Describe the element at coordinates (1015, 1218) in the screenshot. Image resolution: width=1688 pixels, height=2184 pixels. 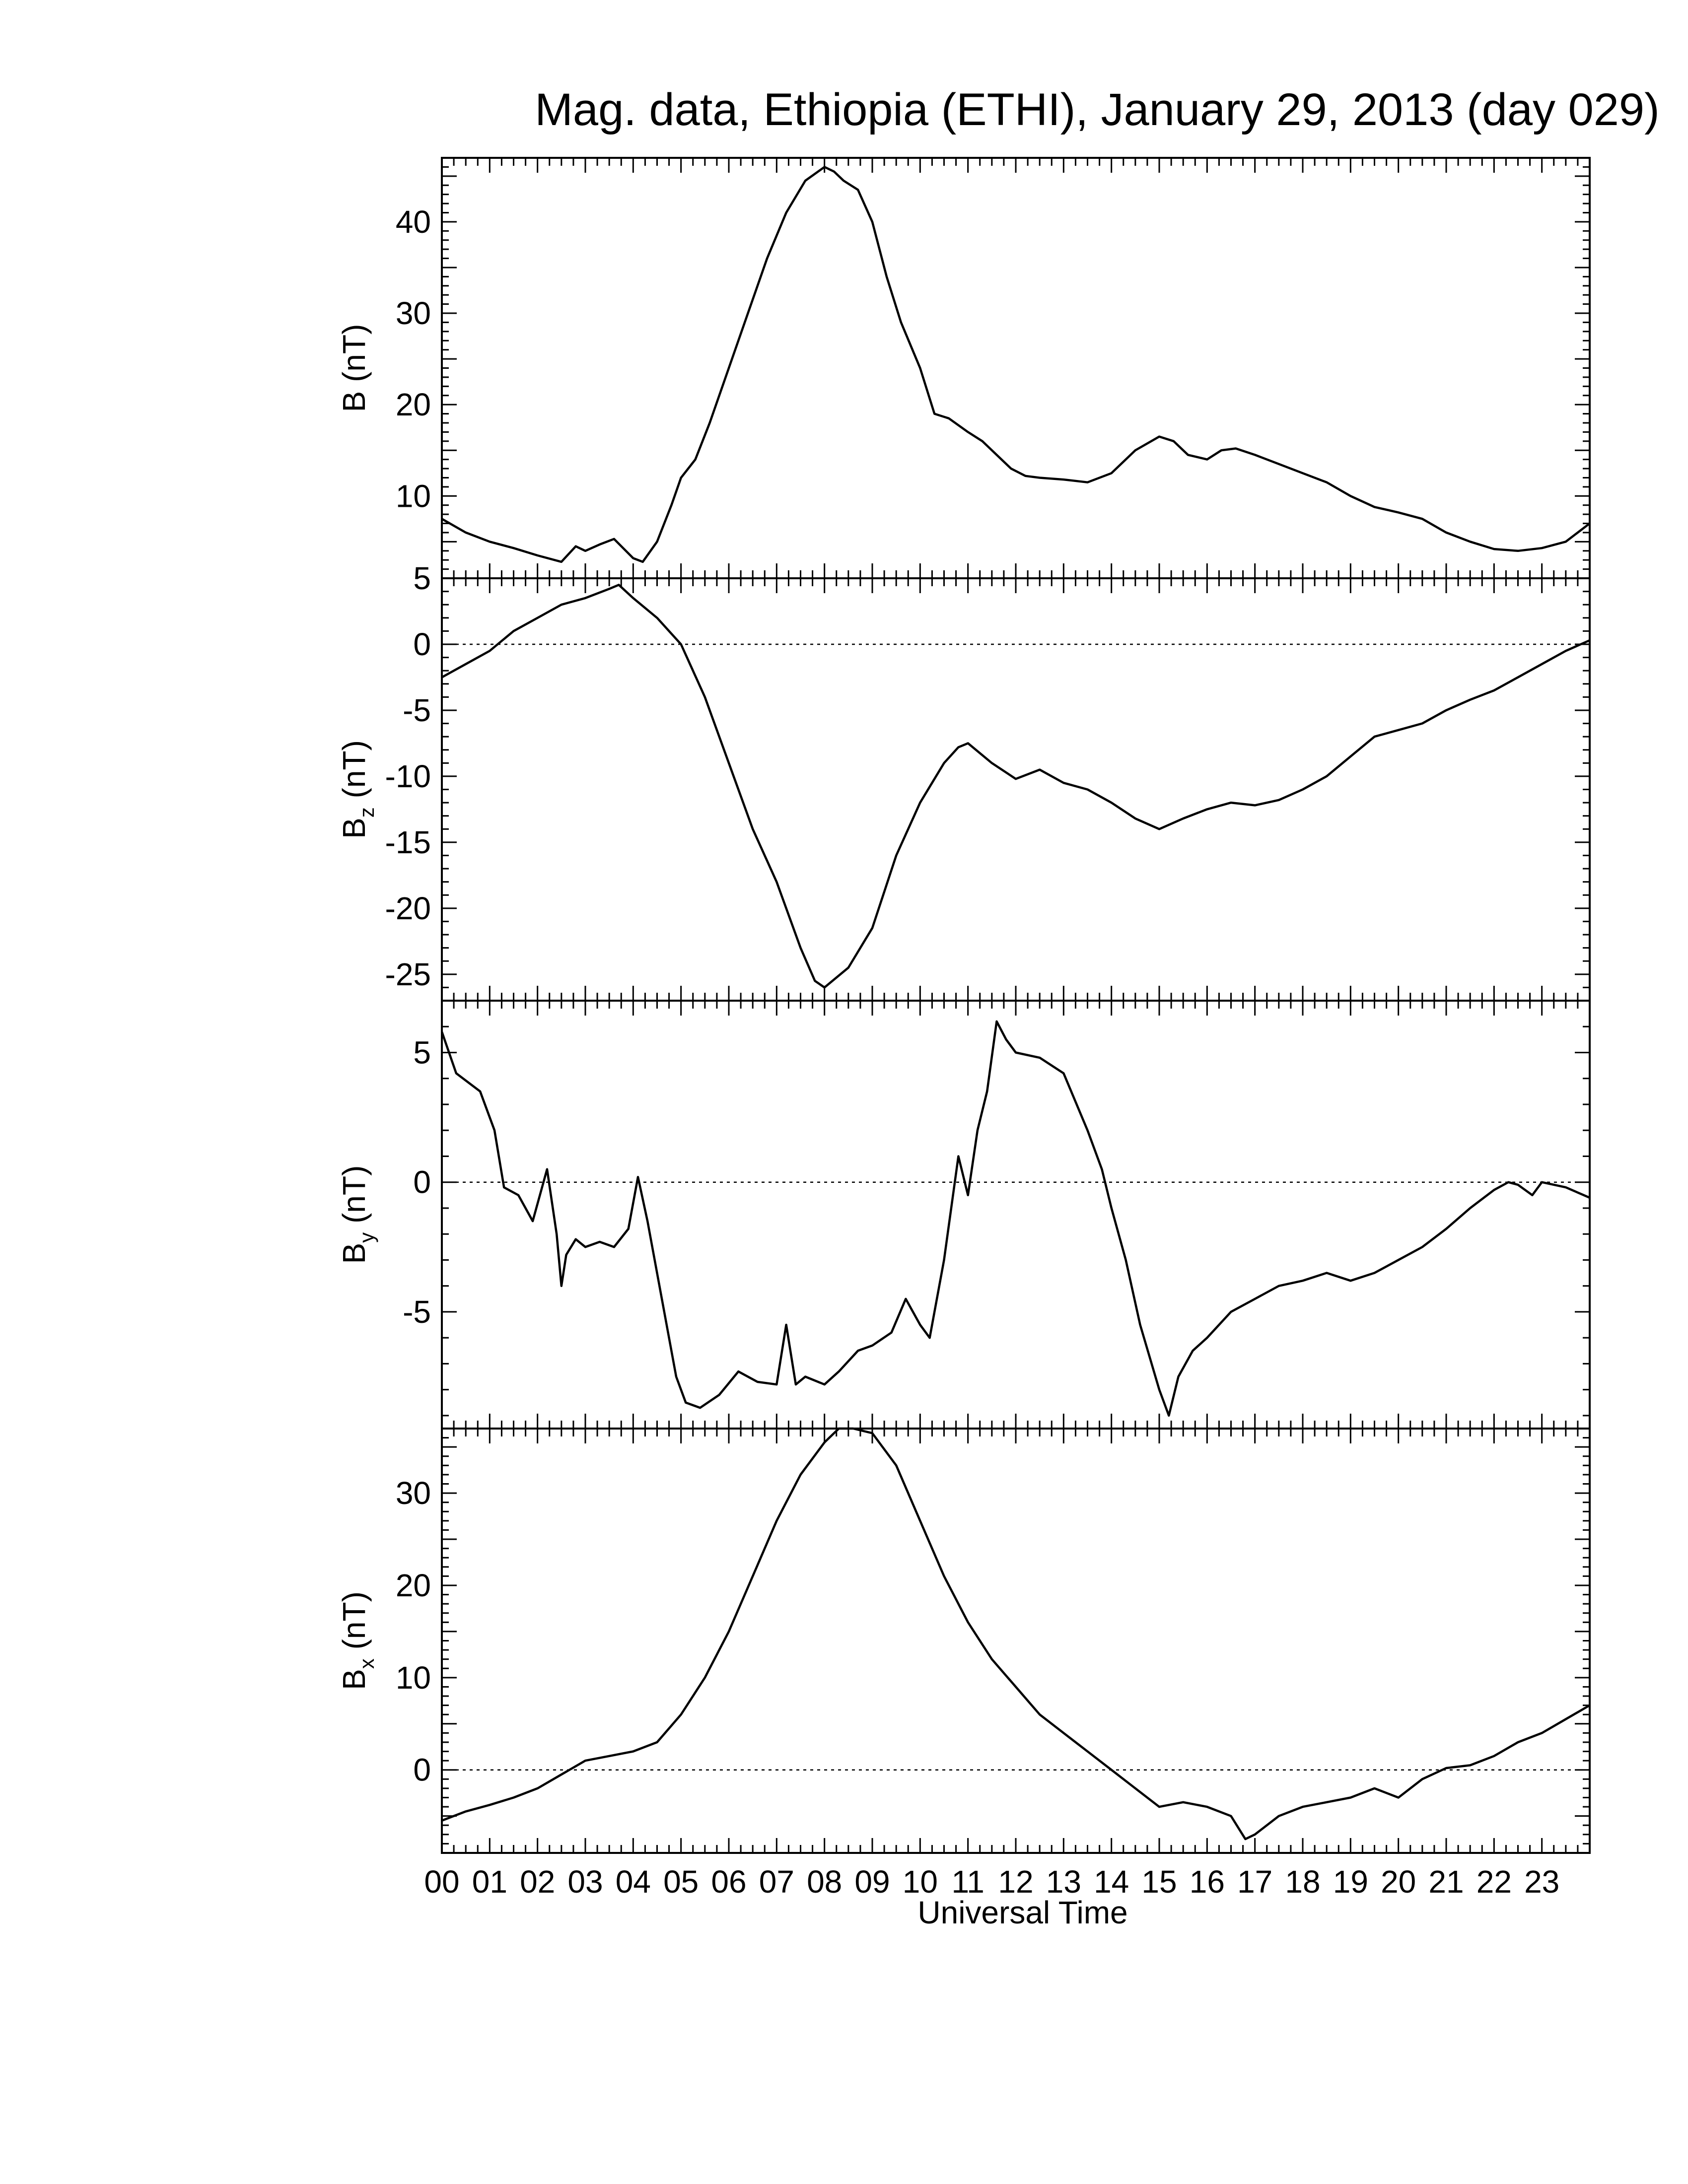
I see `series-line-by` at that location.